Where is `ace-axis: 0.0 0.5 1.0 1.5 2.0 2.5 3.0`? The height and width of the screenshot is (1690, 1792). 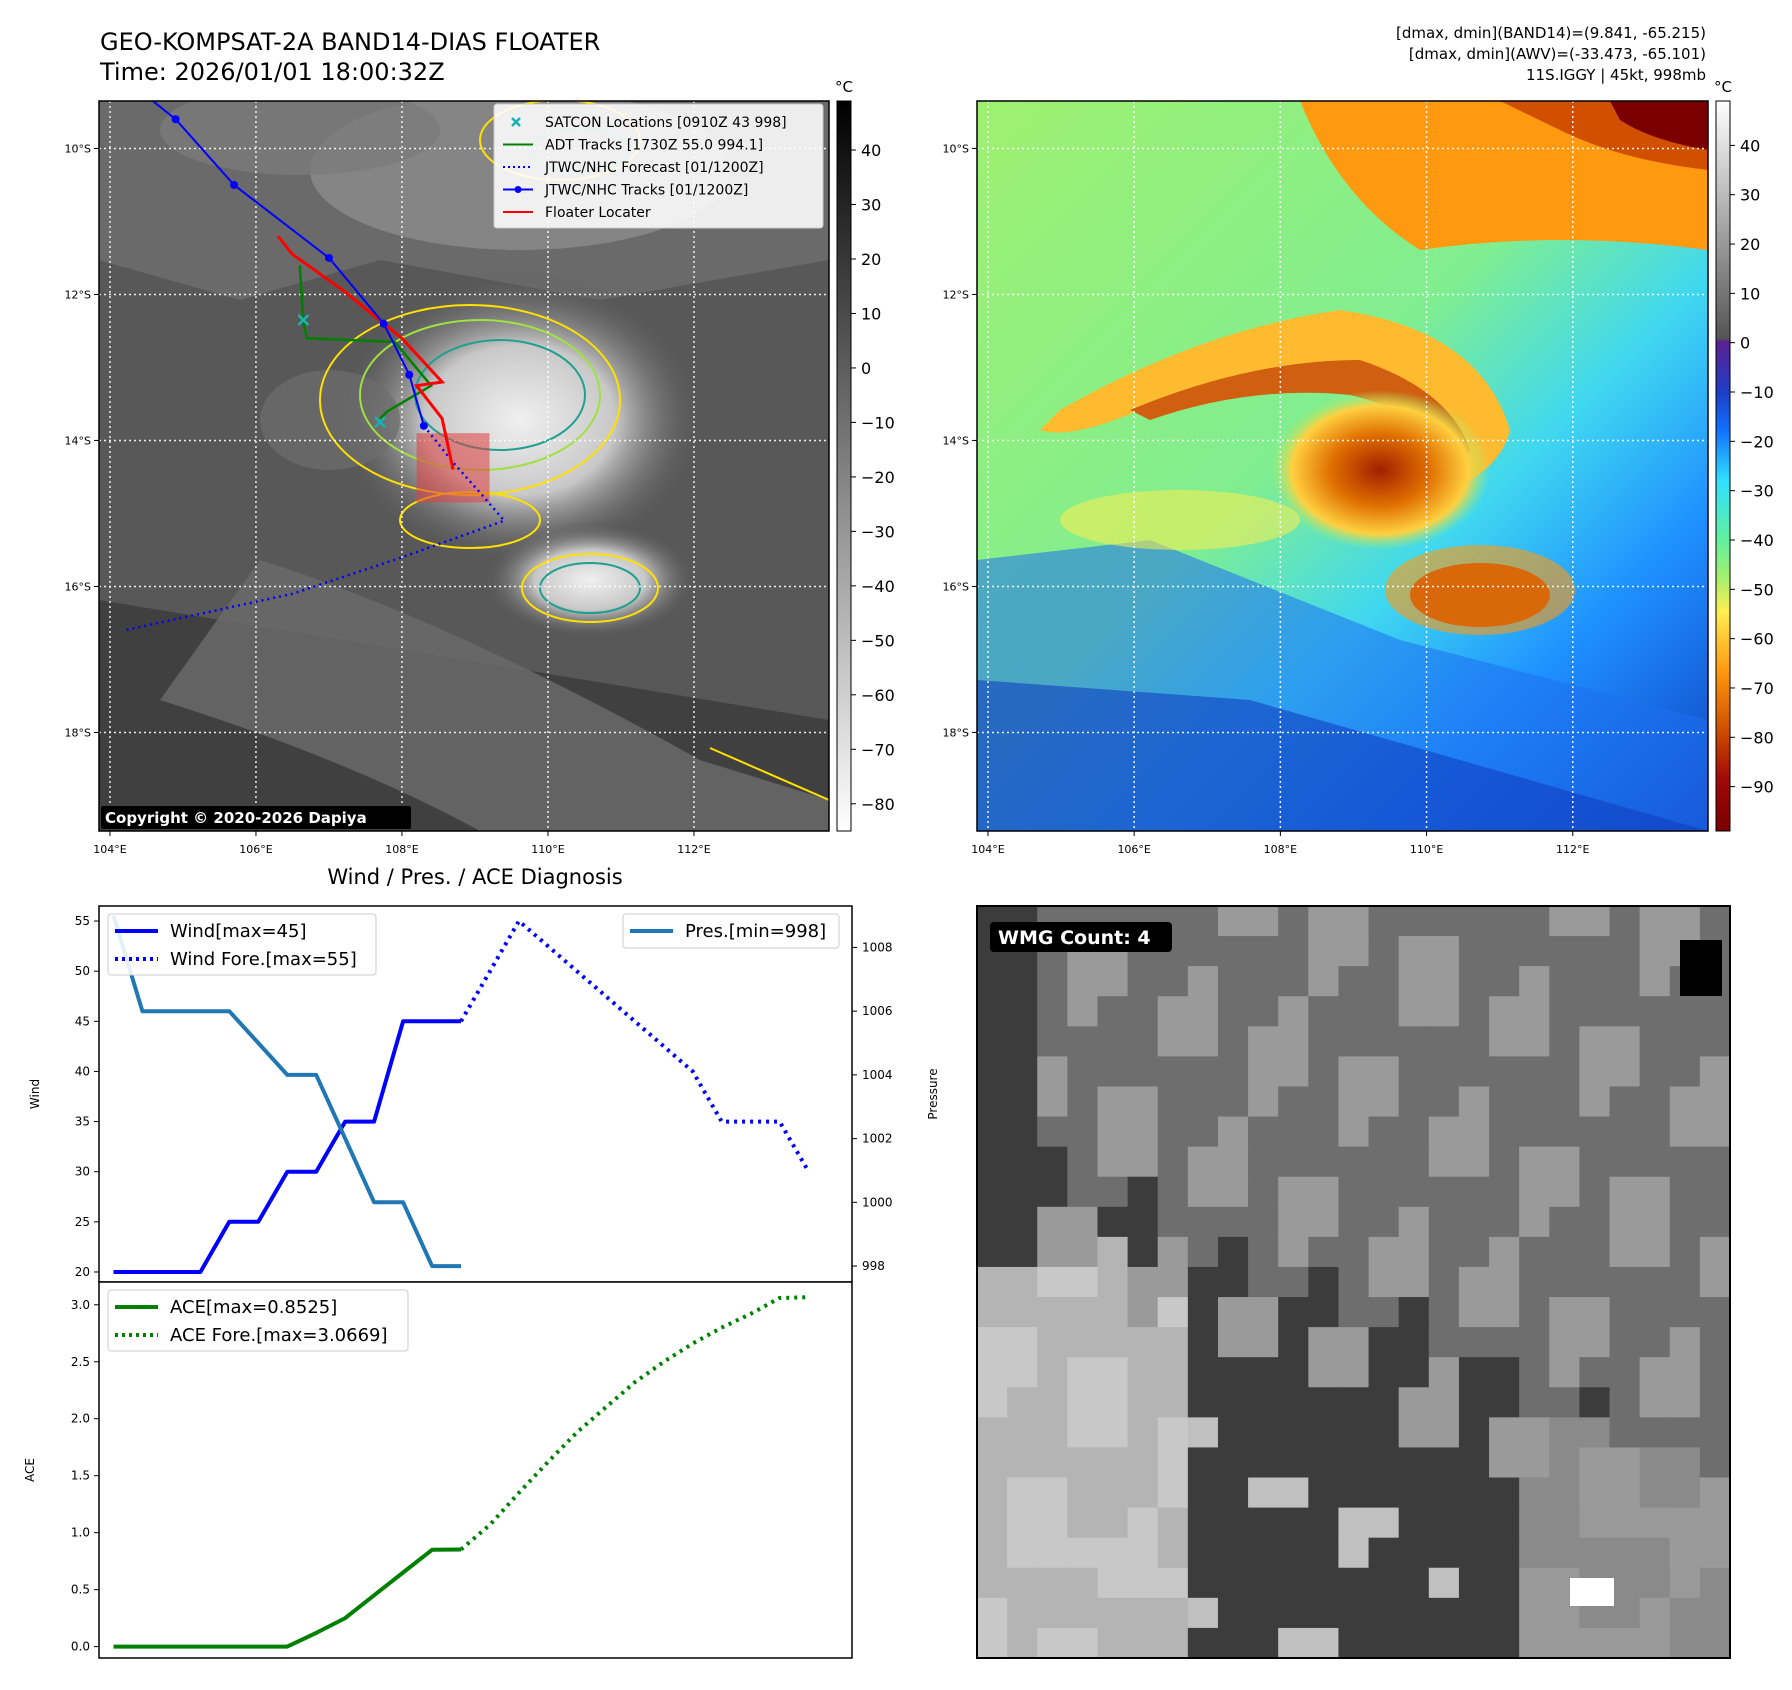 ace-axis: 0.0 0.5 1.0 1.5 2.0 2.5 3.0 is located at coordinates (85, 1476).